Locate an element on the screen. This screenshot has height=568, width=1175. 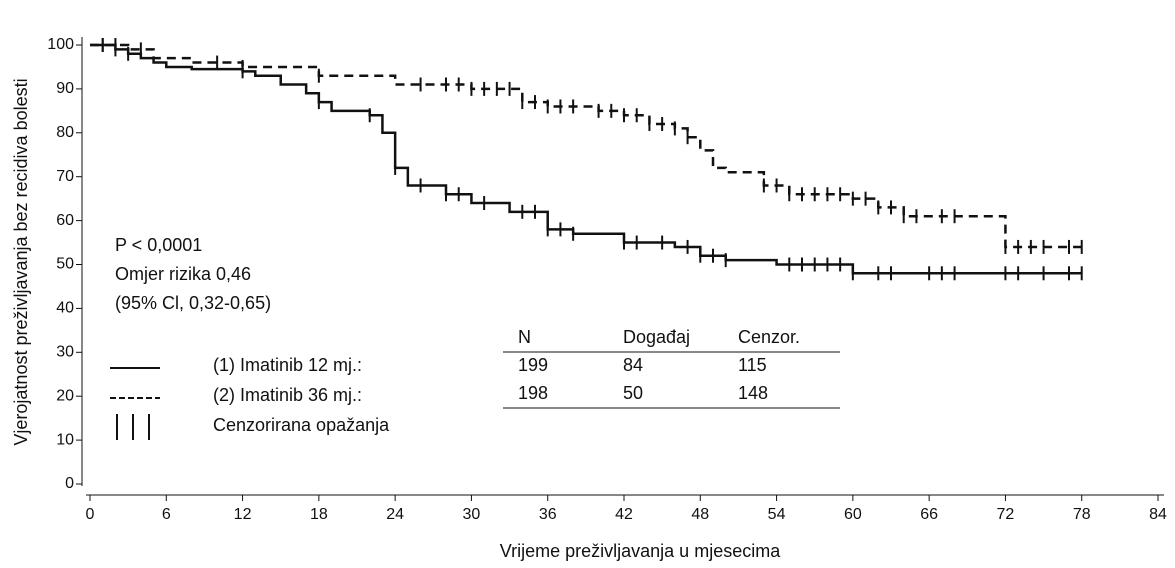
table-cell: 148 is located at coordinates (753, 393).